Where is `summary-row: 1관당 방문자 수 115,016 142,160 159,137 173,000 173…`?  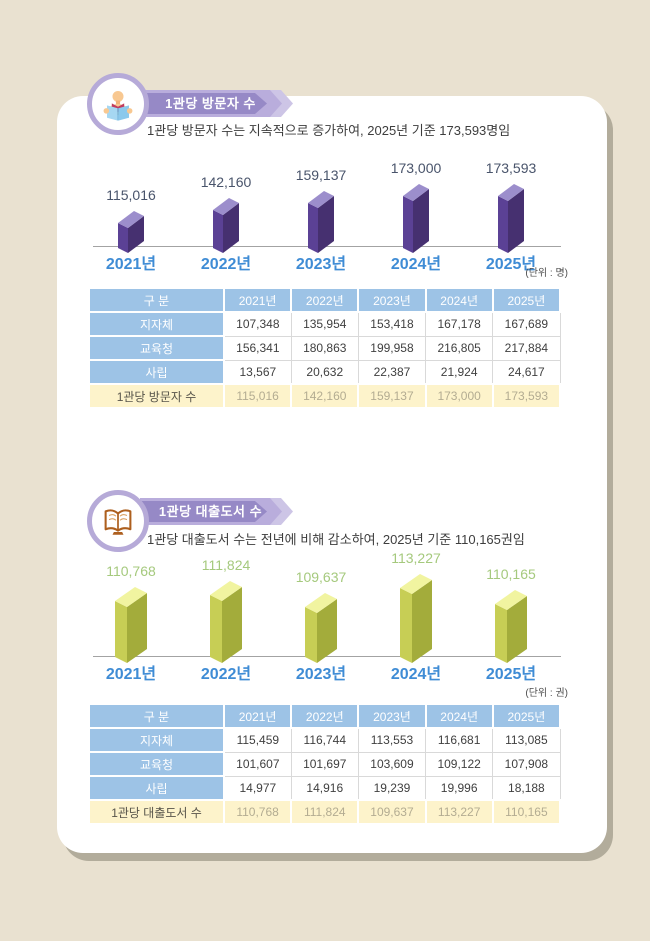
summary-row: 1관당 방문자 수 115,016 142,160 159,137 173,000 173… is located at coordinates (325, 396).